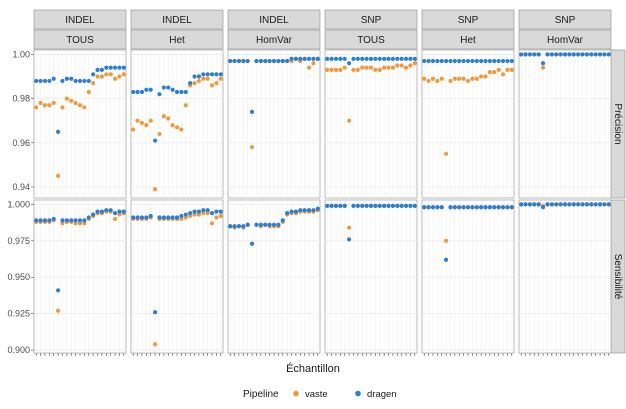  Describe the element at coordinates (617, 201) in the screenshot. I see `row-strips: Précision Sensibilité` at that location.